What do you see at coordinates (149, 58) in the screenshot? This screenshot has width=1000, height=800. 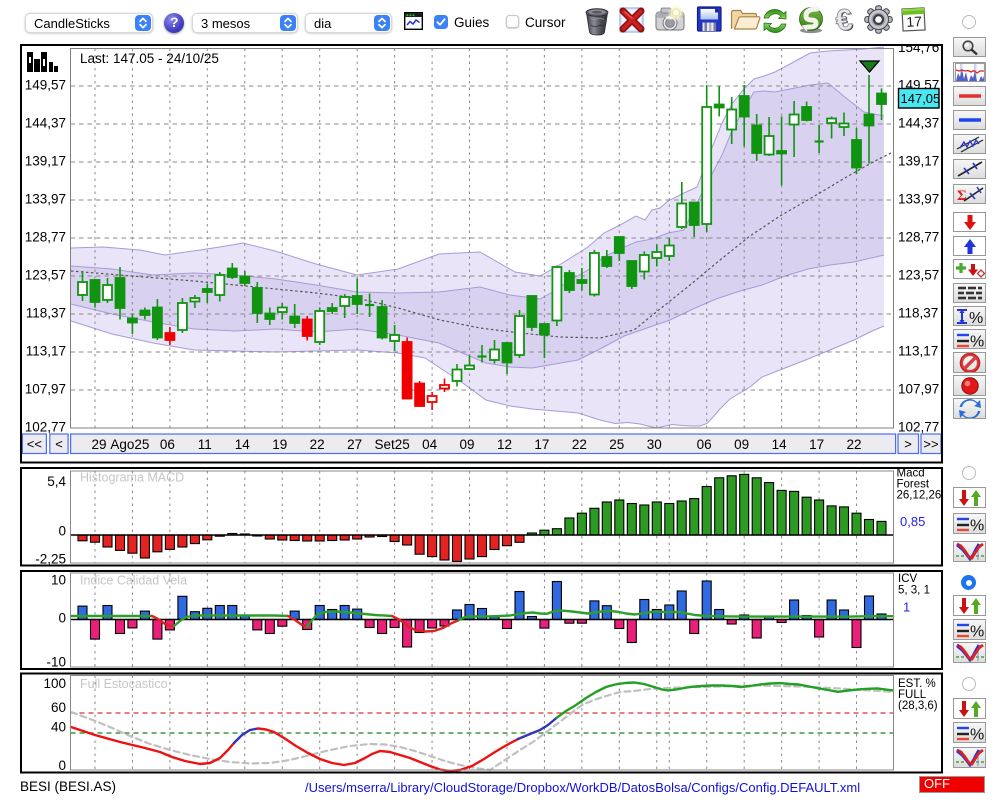 I see `svg-text: Last: 147.05 - 24/10/25` at bounding box center [149, 58].